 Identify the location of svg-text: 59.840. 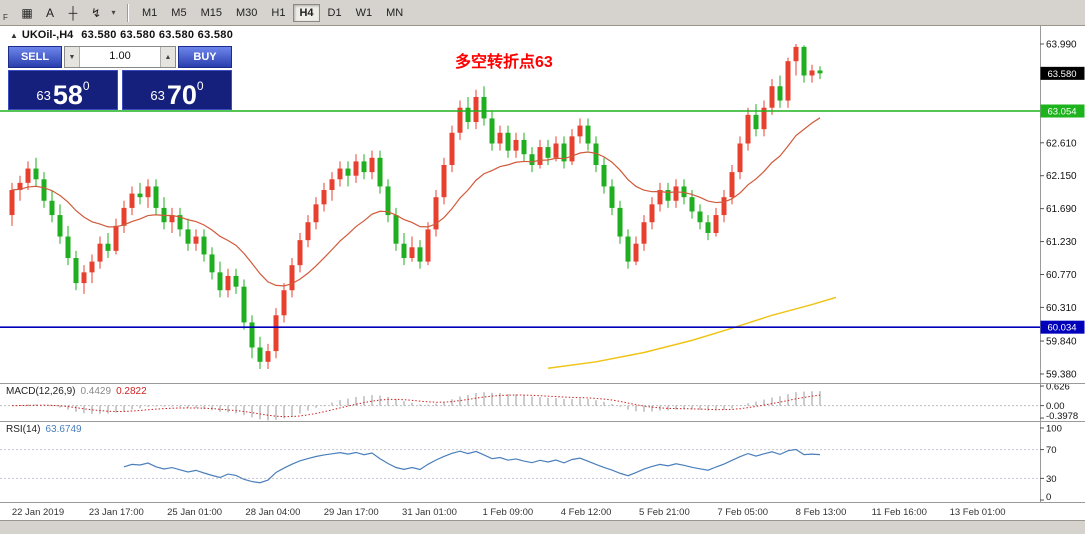
(1061, 342).